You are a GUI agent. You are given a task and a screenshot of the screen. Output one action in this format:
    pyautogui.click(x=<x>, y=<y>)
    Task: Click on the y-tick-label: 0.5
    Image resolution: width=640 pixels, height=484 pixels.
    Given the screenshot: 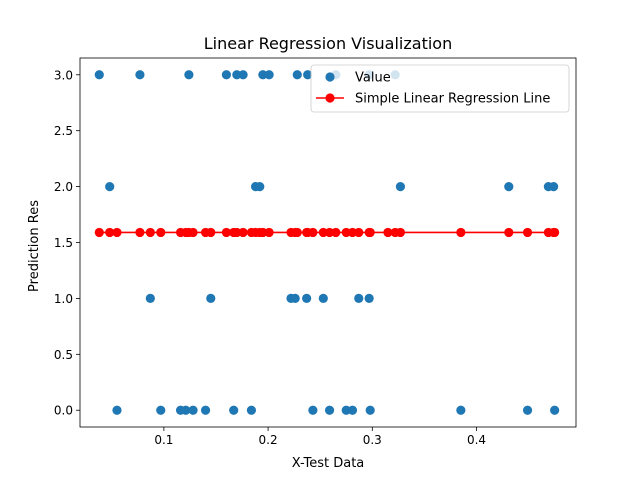 What is the action you would take?
    pyautogui.click(x=63, y=355)
    